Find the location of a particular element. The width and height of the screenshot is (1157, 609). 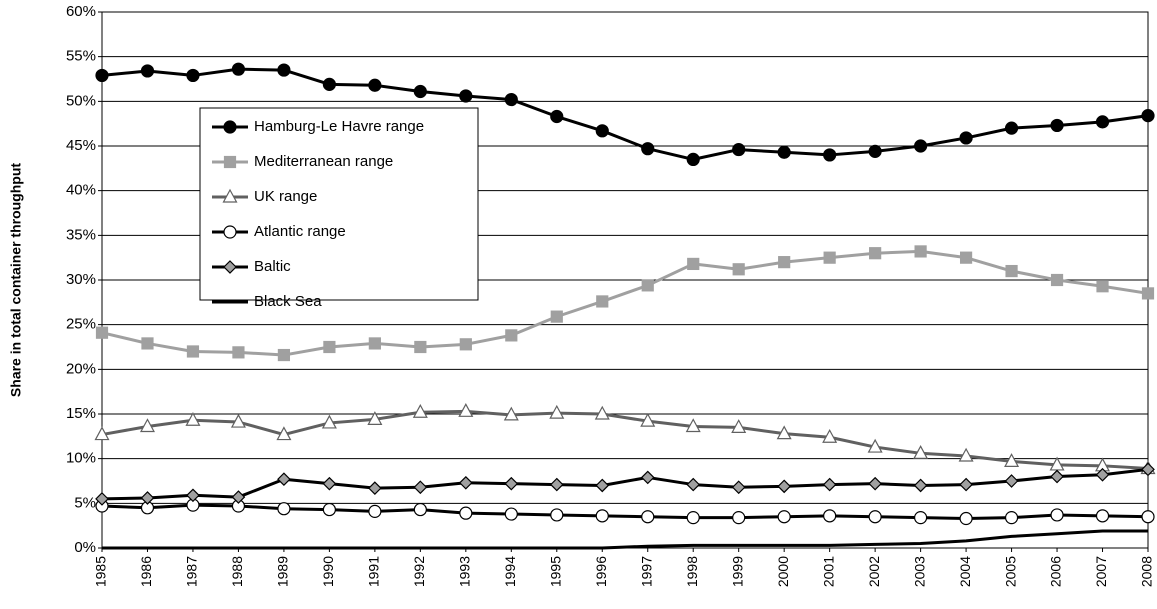

x-tick-label: 2007 is located at coordinates (1101, 571).